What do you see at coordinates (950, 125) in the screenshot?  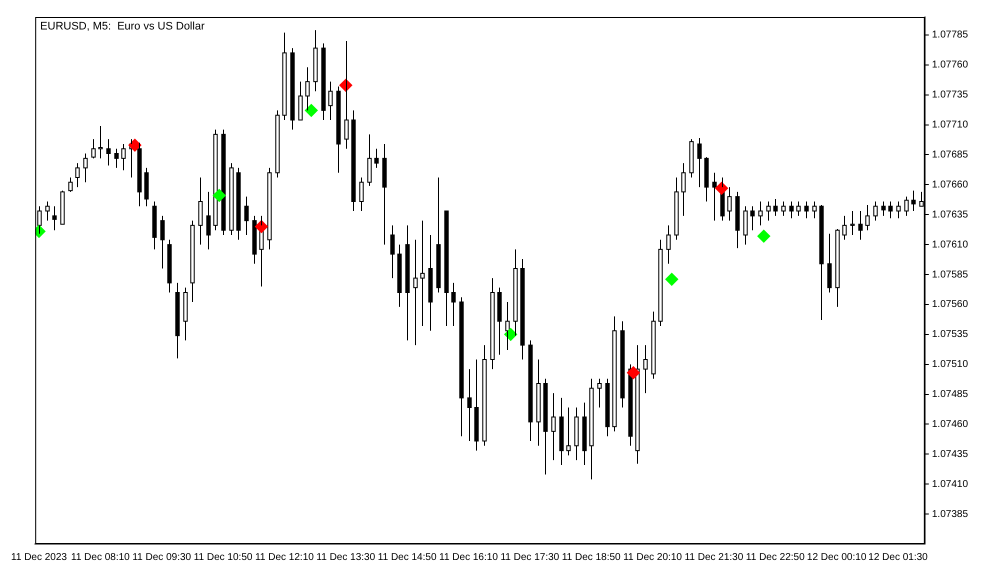 I see `y-tick-label: 1.07710` at bounding box center [950, 125].